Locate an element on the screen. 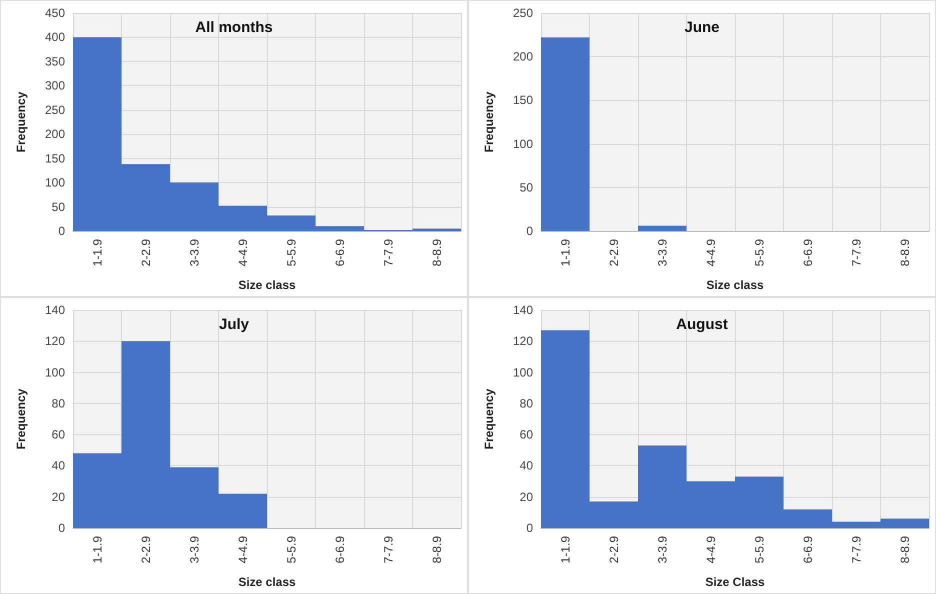 Image resolution: width=936 pixels, height=595 pixels. x-axis-title: Size Class is located at coordinates (735, 582).